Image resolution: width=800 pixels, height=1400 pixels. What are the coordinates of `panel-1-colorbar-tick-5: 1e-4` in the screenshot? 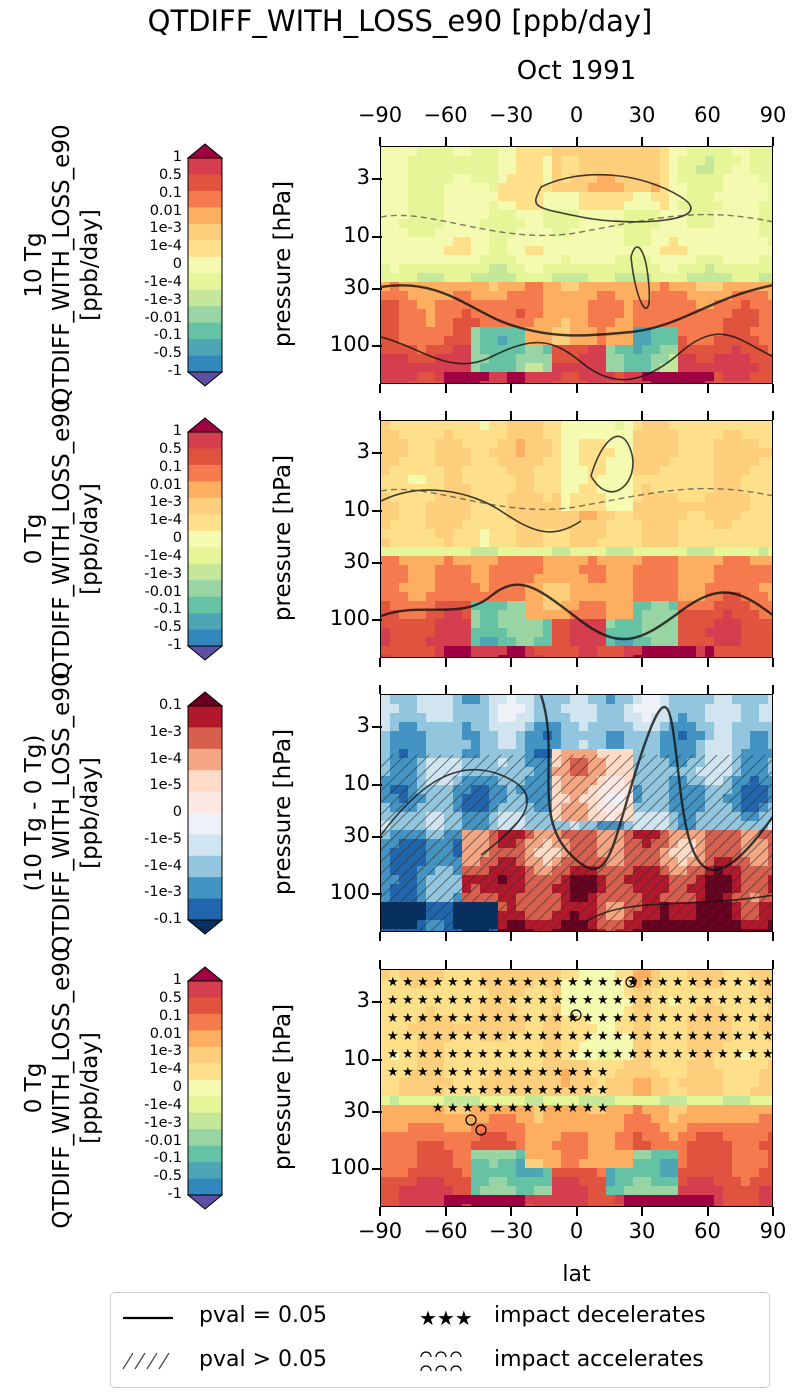 It's located at (165, 246).